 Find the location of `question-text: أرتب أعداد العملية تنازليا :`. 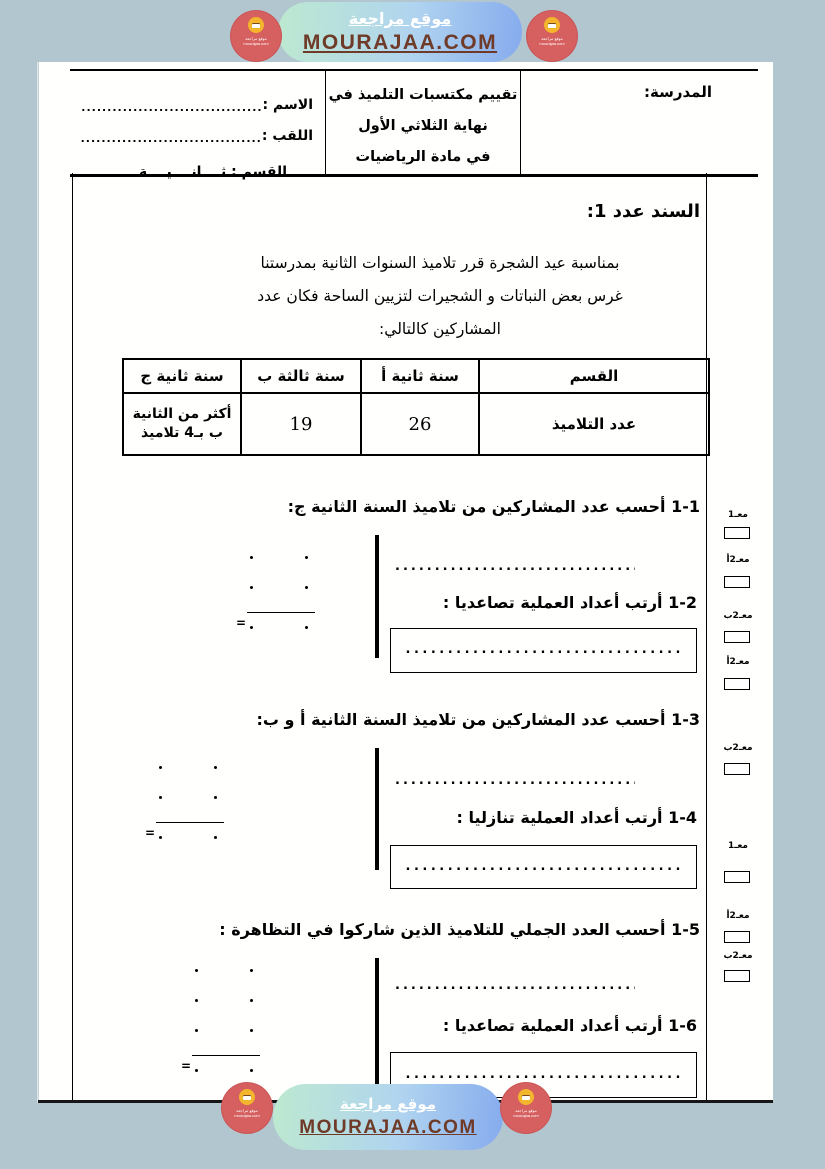

question-text: أرتب أعداد العملية تنازليا : is located at coordinates (559, 817).